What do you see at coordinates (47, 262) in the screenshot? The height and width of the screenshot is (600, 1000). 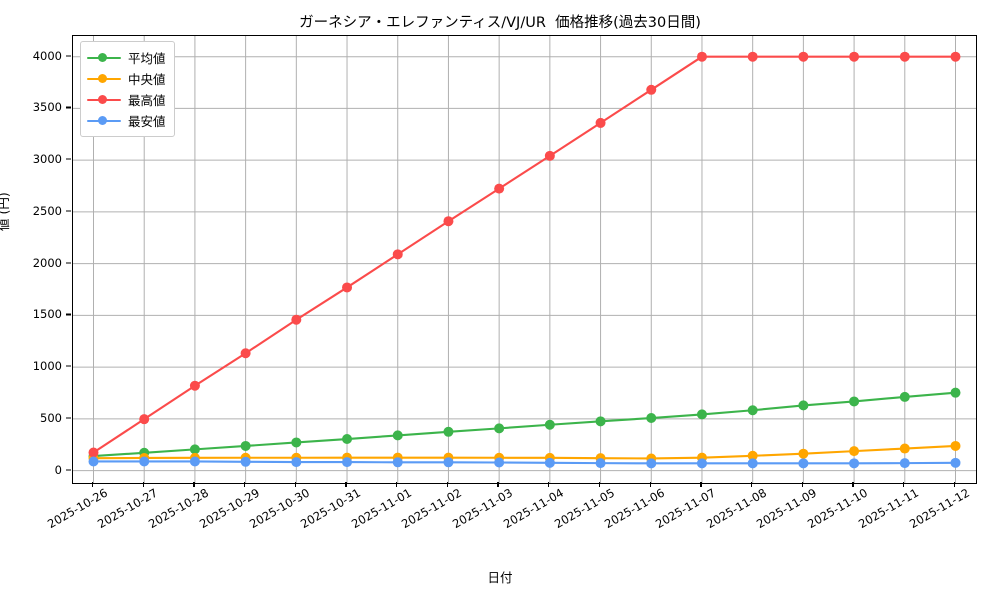 I see `y-axis-tick-label: 2000` at bounding box center [47, 262].